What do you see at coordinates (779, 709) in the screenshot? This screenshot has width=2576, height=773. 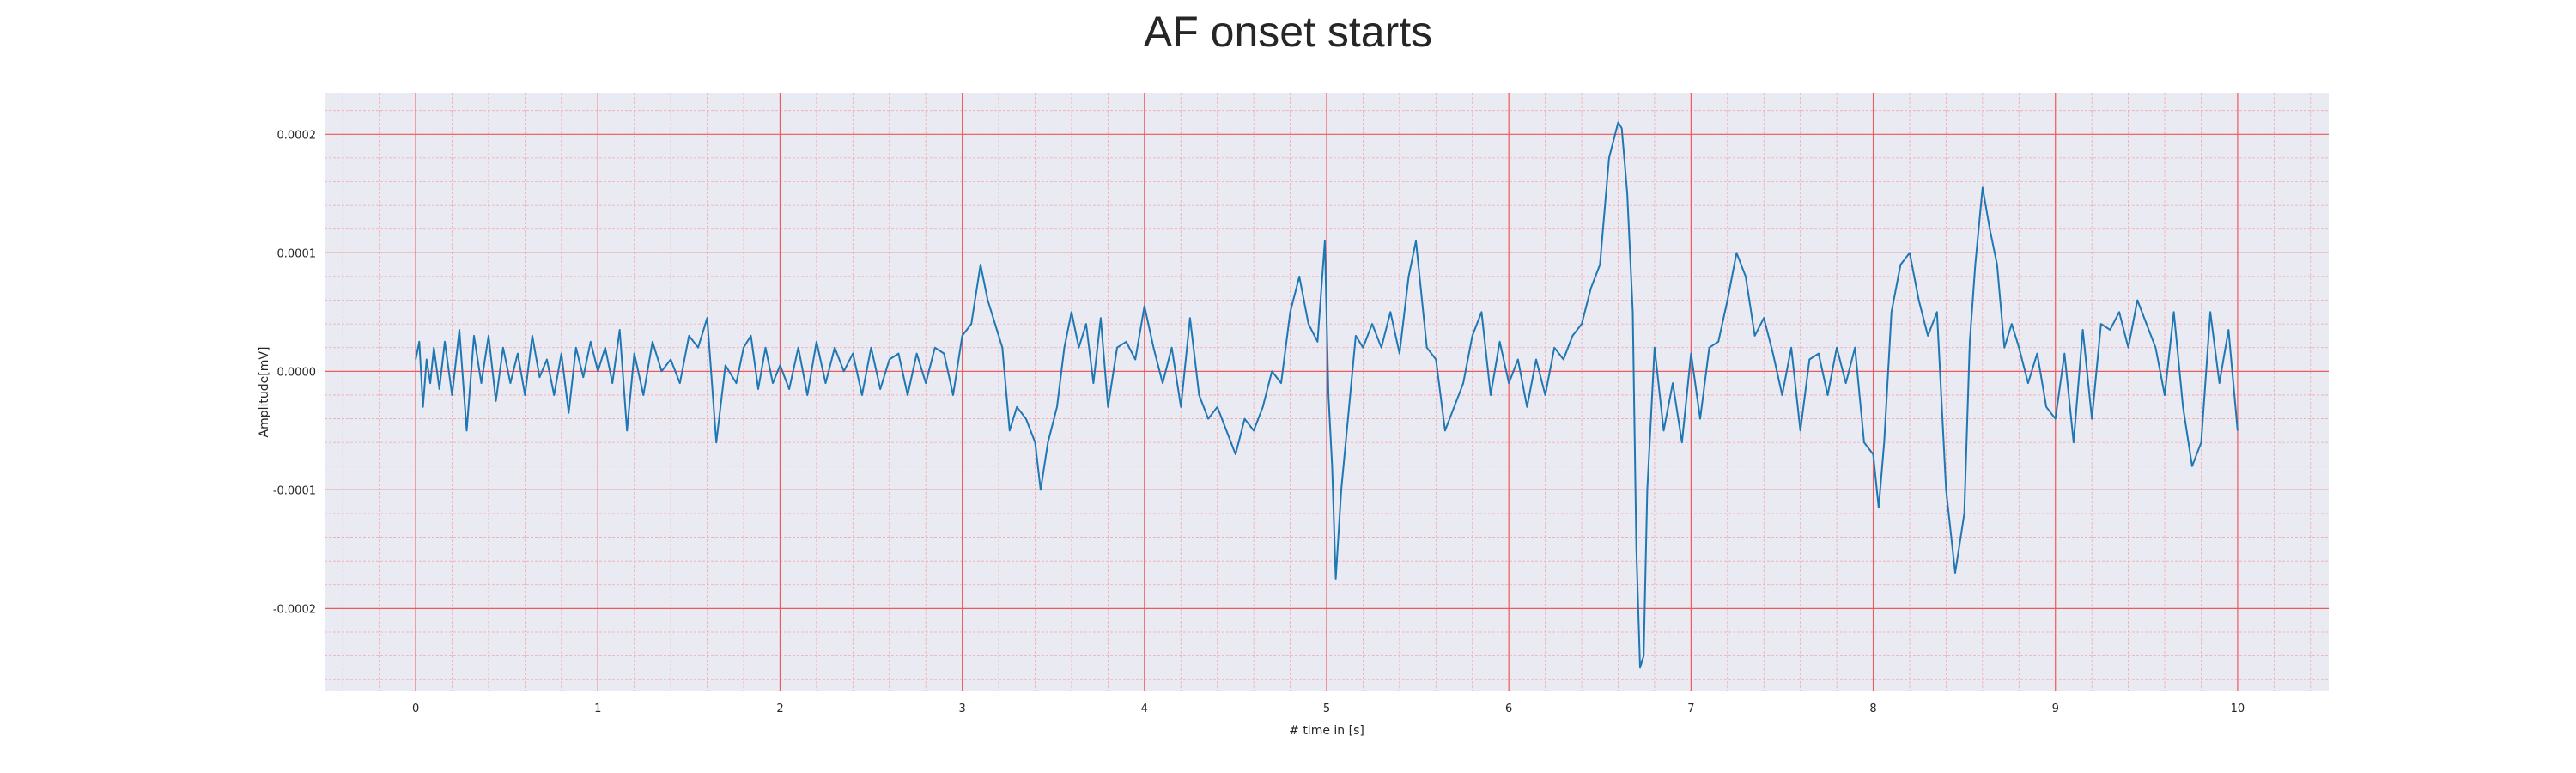 I see `x-tick-label: 2` at bounding box center [779, 709].